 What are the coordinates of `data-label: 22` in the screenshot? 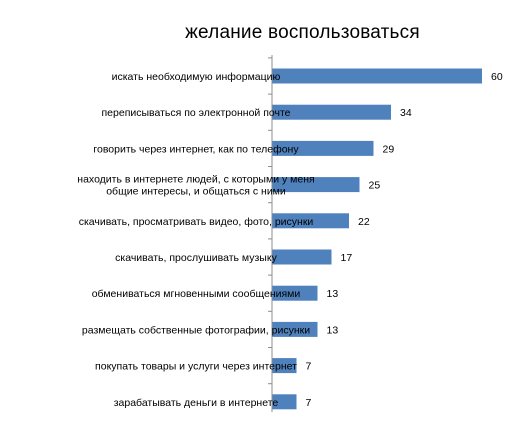 It's located at (364, 222).